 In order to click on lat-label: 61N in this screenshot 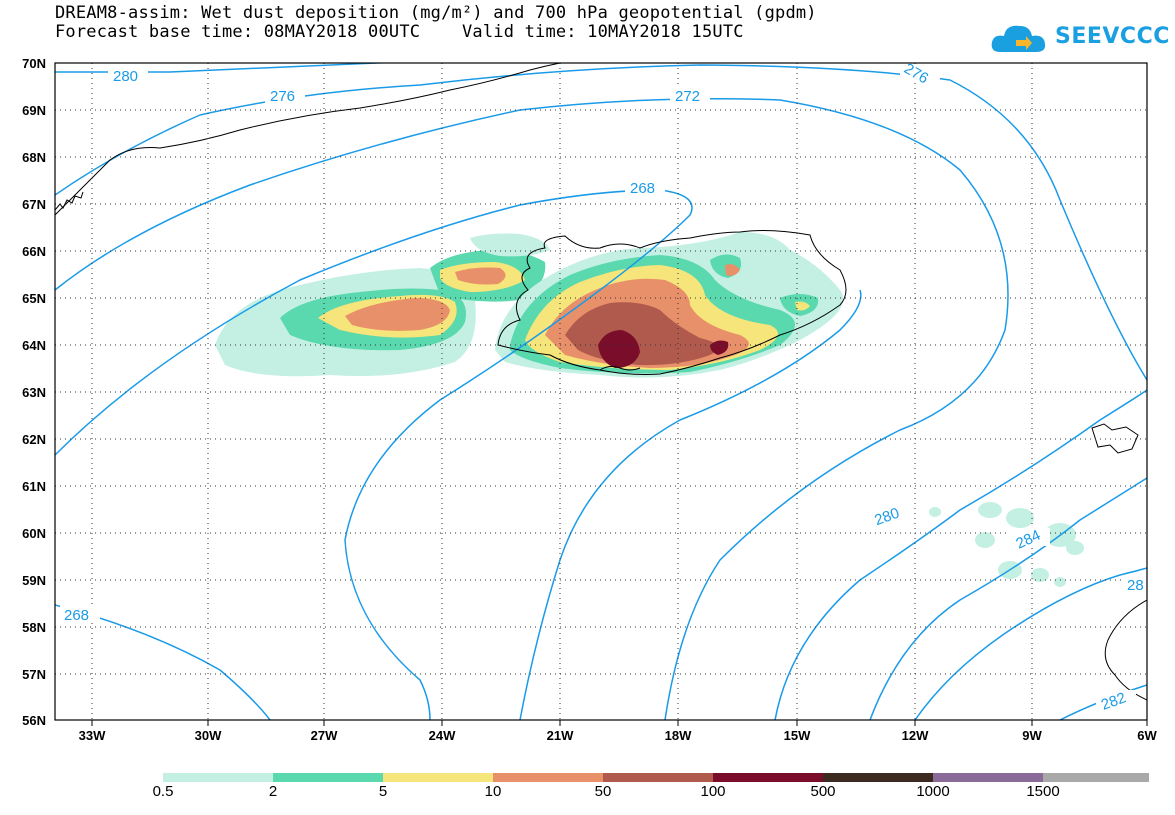, I will do `click(34, 486)`.